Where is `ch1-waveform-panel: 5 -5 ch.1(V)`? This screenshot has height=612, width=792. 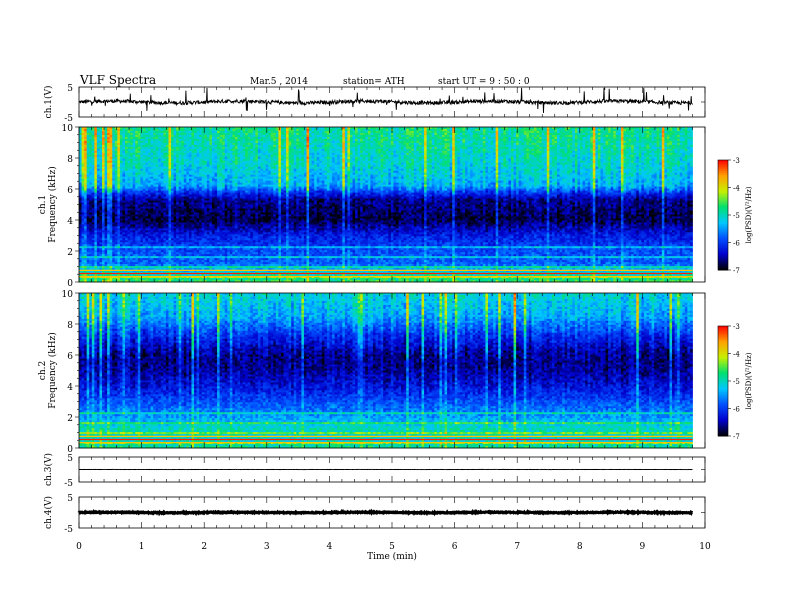 ch1-waveform-panel: 5 -5 ch.1(V) is located at coordinates (374, 104).